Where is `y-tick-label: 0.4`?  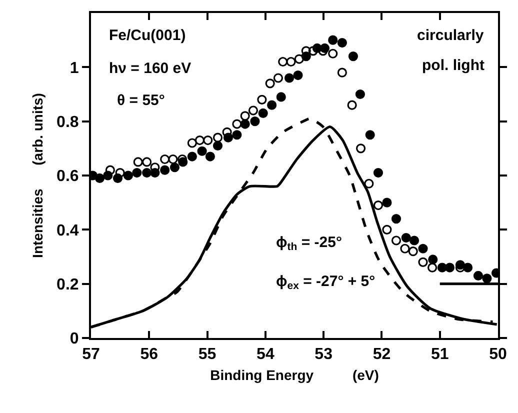
y-tick-label: 0.4 is located at coordinates (67, 231).